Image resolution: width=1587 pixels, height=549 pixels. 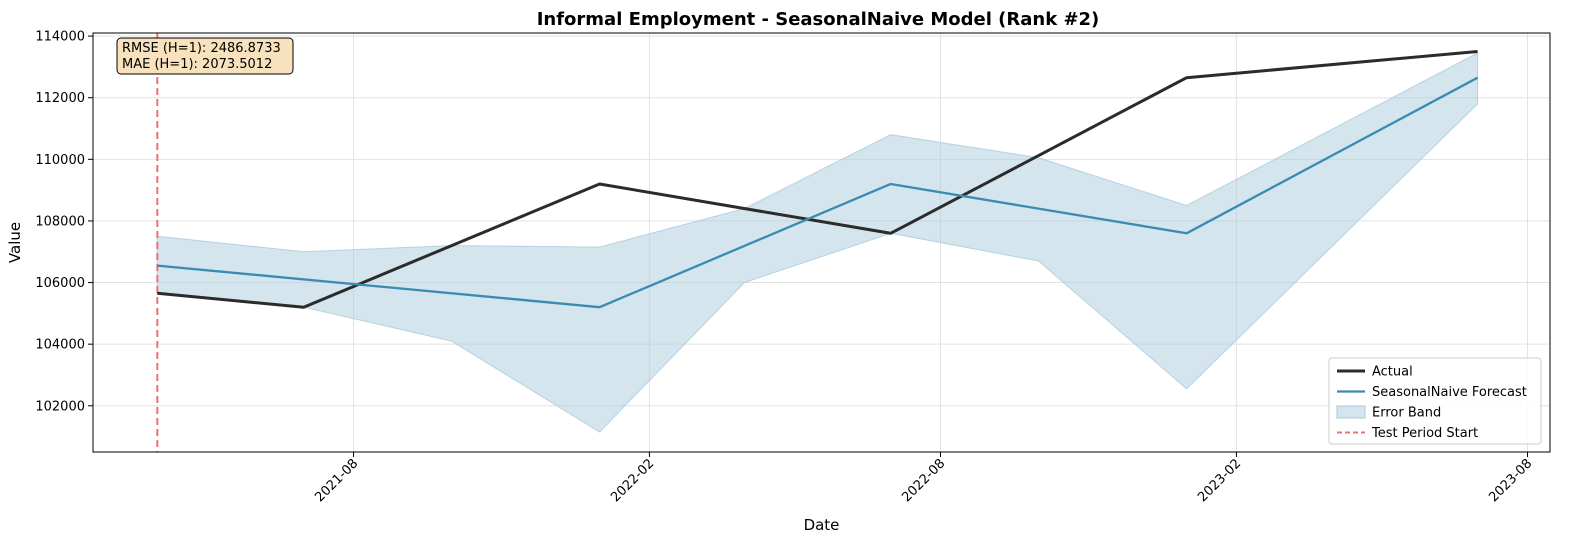 What do you see at coordinates (1510, 480) in the screenshot?
I see `x-tick-label: 2023-08` at bounding box center [1510, 480].